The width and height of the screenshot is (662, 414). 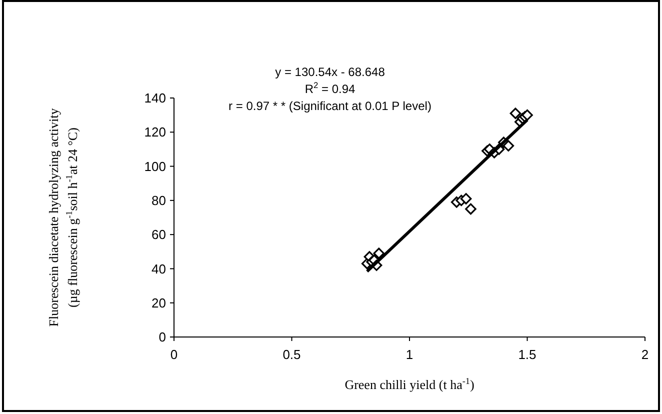 What do you see at coordinates (410, 354) in the screenshot?
I see `x-tick-label: 1` at bounding box center [410, 354].